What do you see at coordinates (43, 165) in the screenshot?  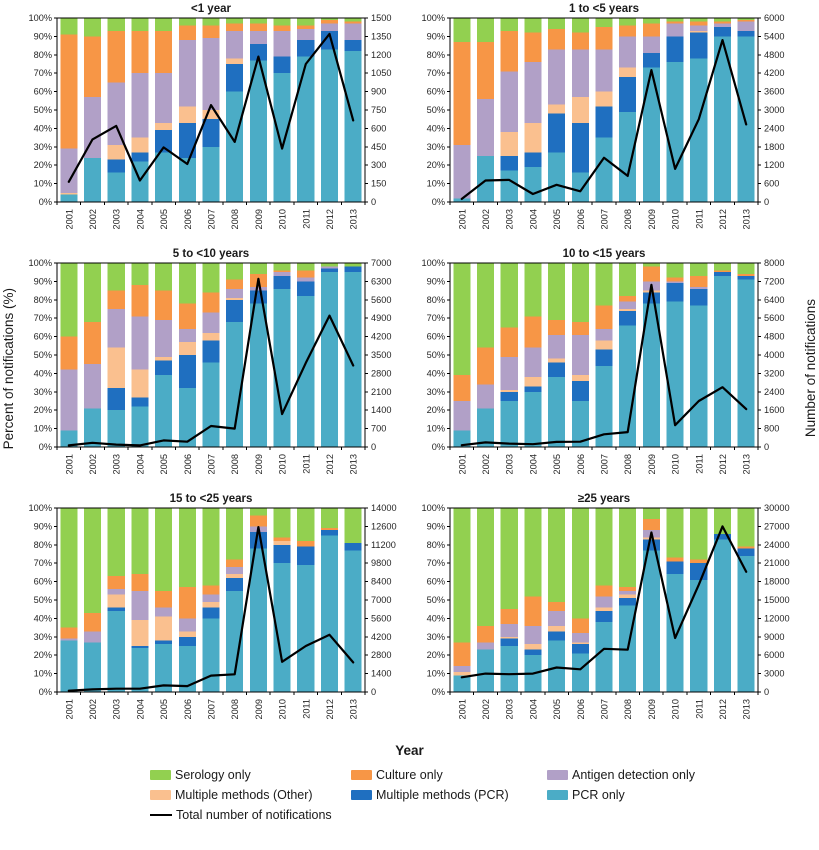 I see `svg-text: 20%` at bounding box center [43, 165].